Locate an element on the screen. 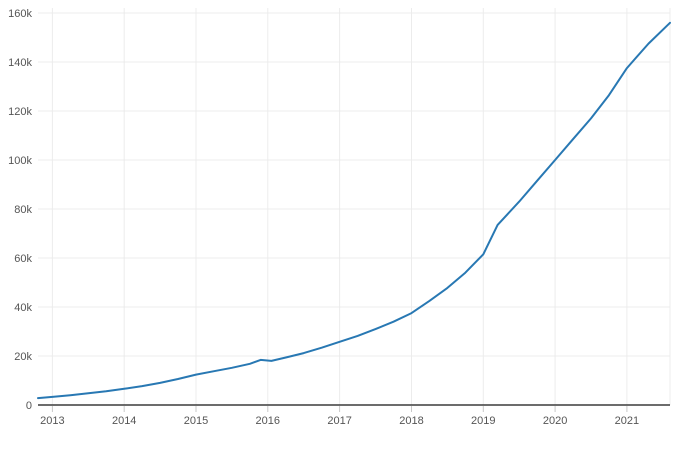 The image size is (700, 450). x-tick-label: 2014 is located at coordinates (124, 421).